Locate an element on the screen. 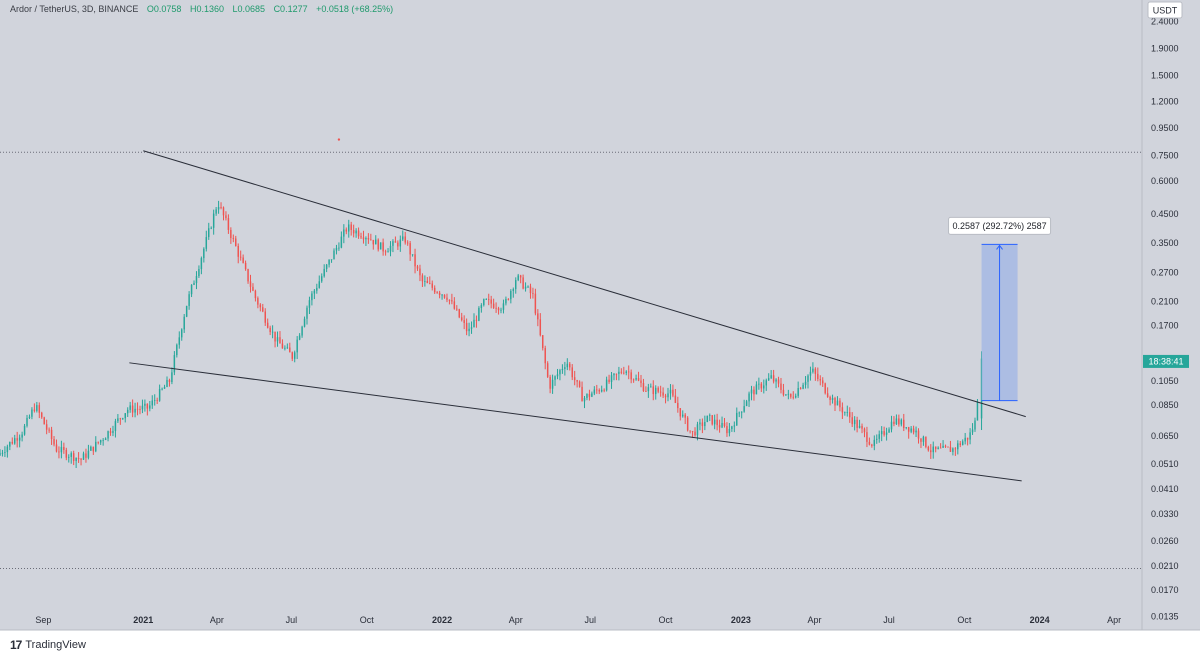 The height and width of the screenshot is (657, 1200). currency-button: USDT is located at coordinates (1165, 10).